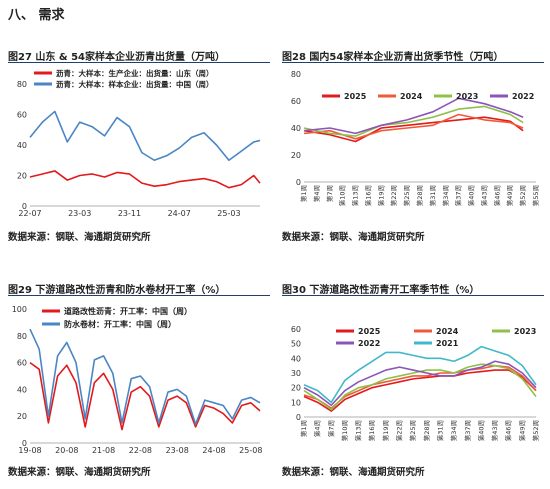 The width and height of the screenshot is (550, 489). What do you see at coordinates (24, 443) in the screenshot?
I see `chart3-ytick-label: 0` at bounding box center [24, 443].